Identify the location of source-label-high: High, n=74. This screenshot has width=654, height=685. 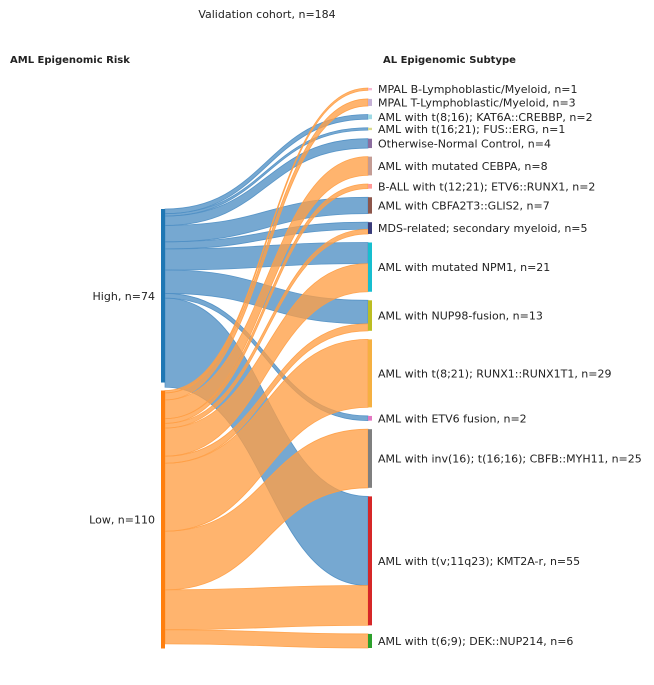
(124, 296).